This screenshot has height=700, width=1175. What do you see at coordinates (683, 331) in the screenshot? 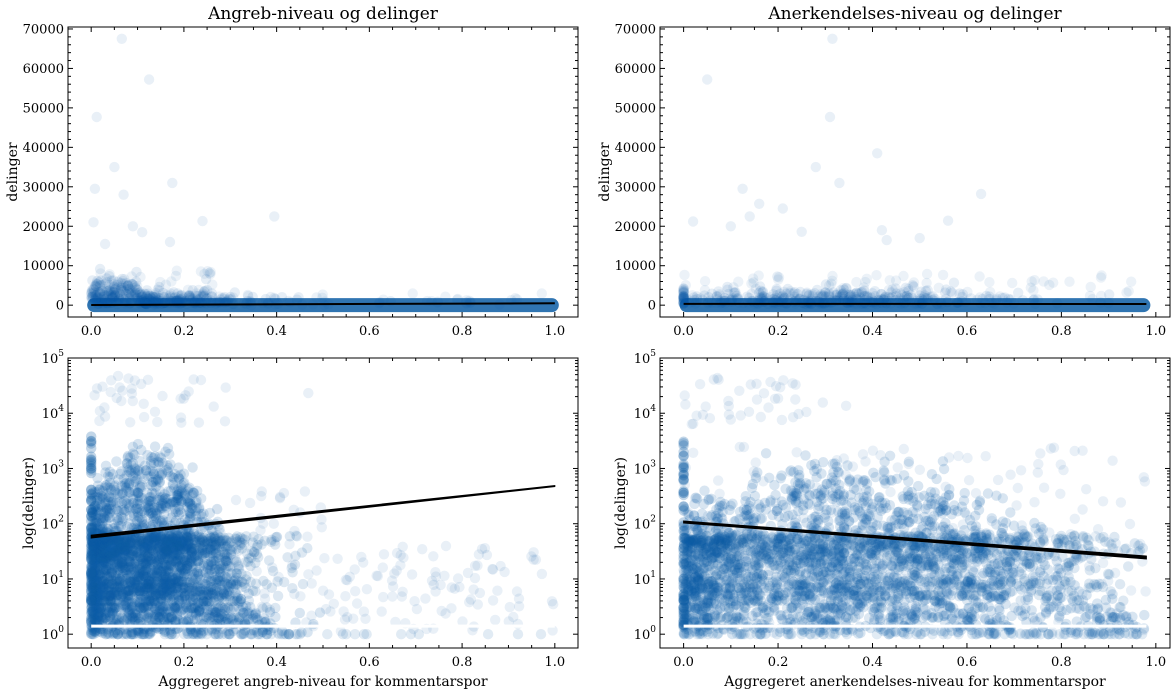
I see `x-tick-label: 0.0` at bounding box center [683, 331].